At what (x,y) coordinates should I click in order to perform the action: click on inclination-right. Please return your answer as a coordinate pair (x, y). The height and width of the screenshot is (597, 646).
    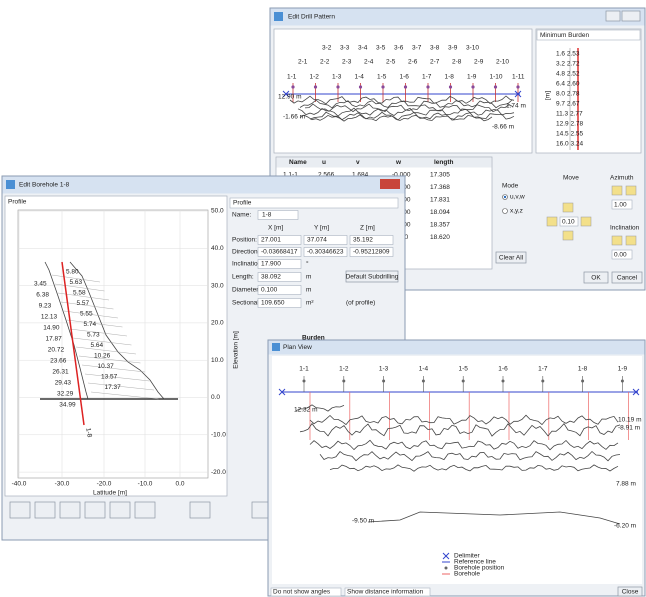
    Looking at the image, I should click on (631, 240).